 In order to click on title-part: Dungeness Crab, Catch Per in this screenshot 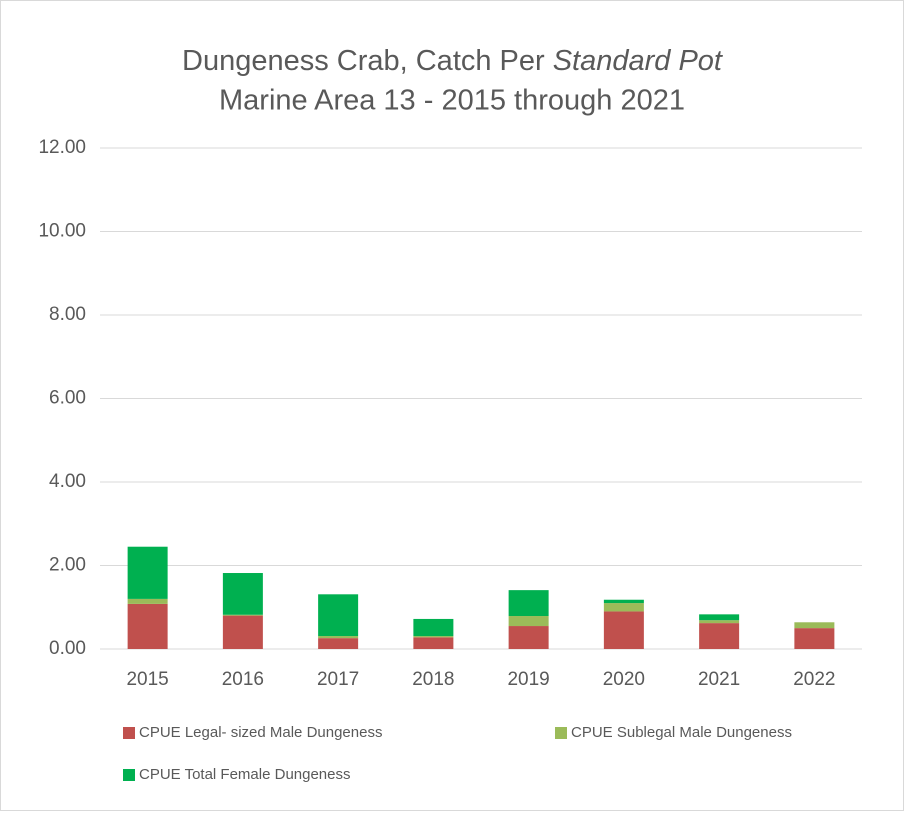, I will do `click(363, 61)`.